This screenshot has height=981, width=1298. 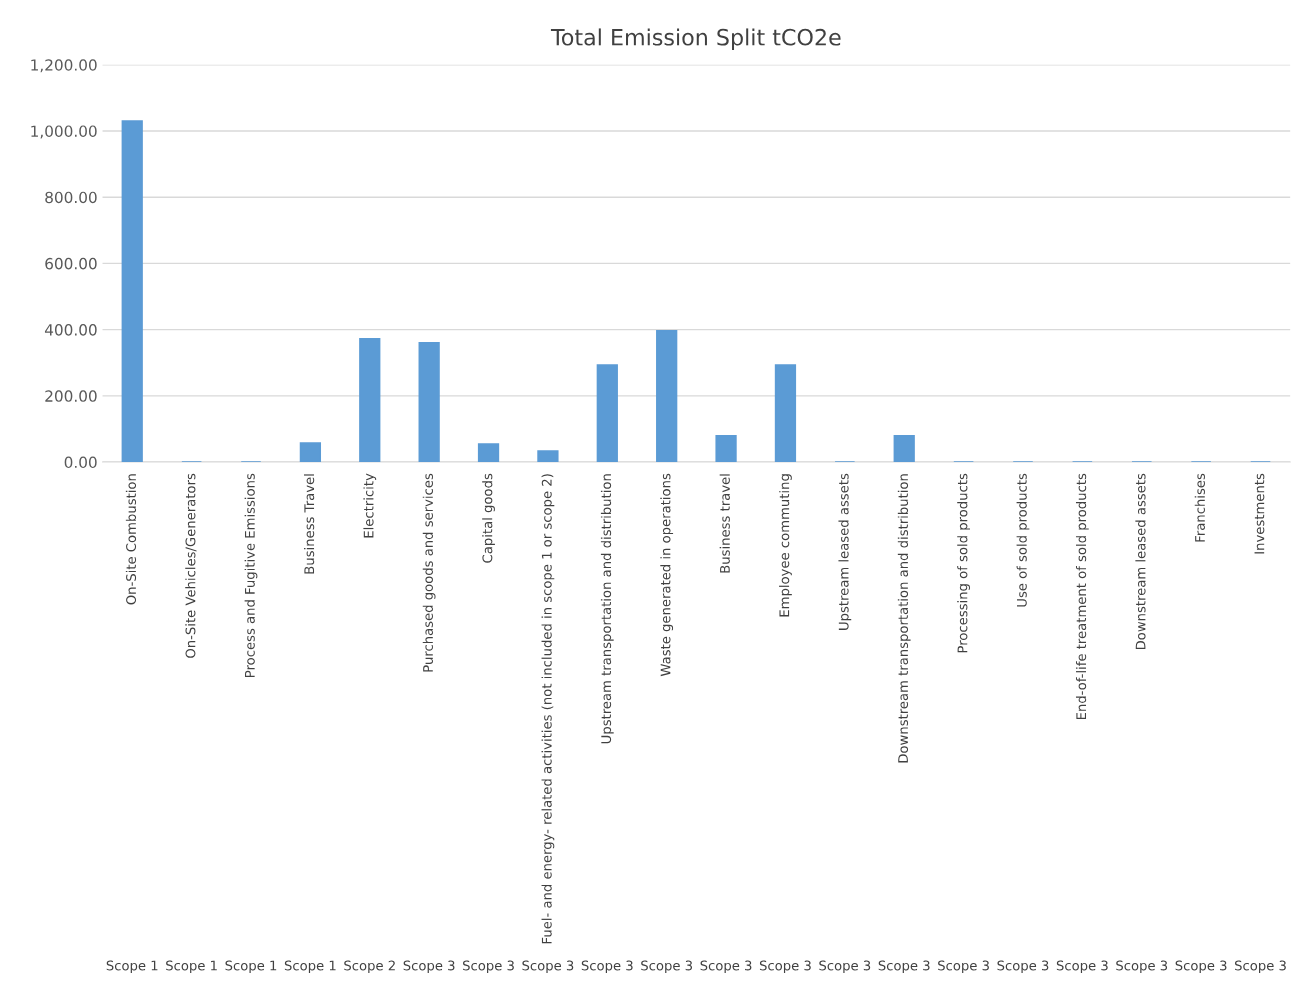 What do you see at coordinates (370, 505) in the screenshot?
I see `x-tick-label: Electricity` at bounding box center [370, 505].